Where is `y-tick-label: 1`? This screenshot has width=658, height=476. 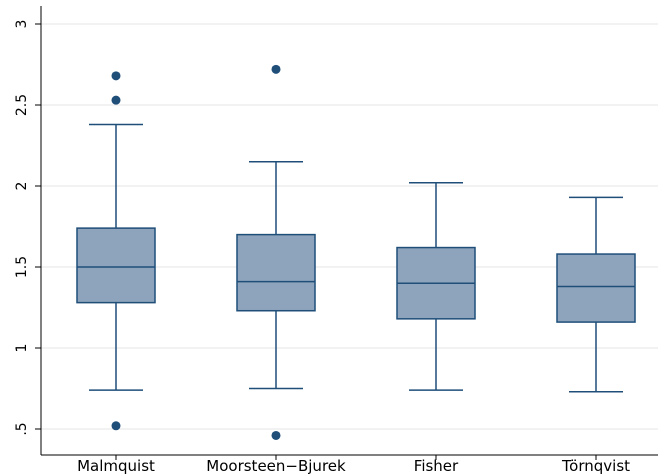 y-tick-label: 1 is located at coordinates (22, 348).